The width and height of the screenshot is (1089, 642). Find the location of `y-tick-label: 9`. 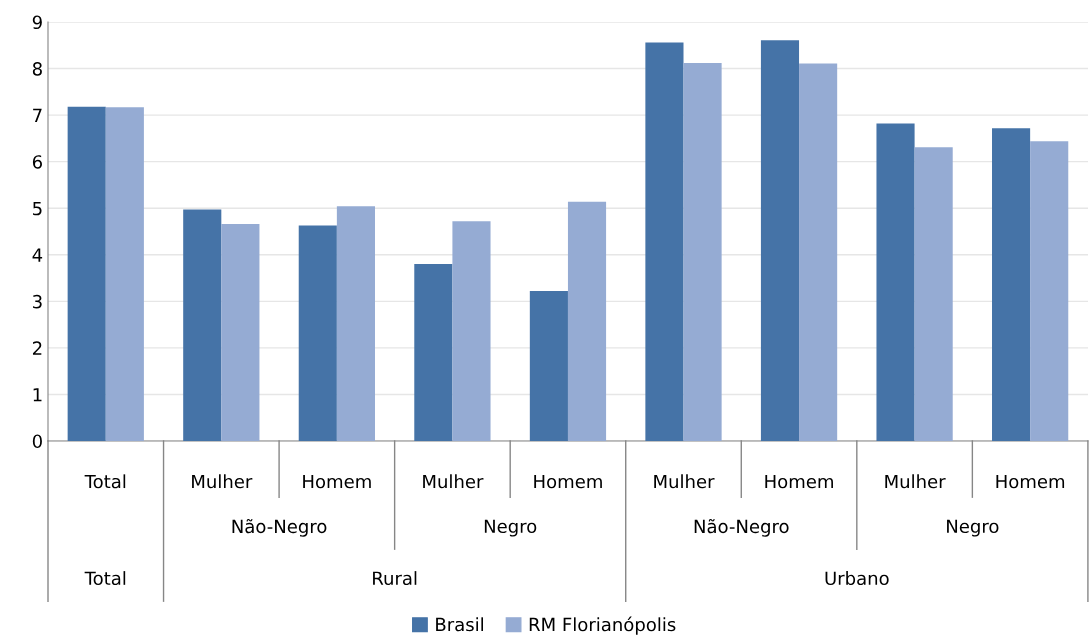

y-tick-label: 9 is located at coordinates (37, 22).